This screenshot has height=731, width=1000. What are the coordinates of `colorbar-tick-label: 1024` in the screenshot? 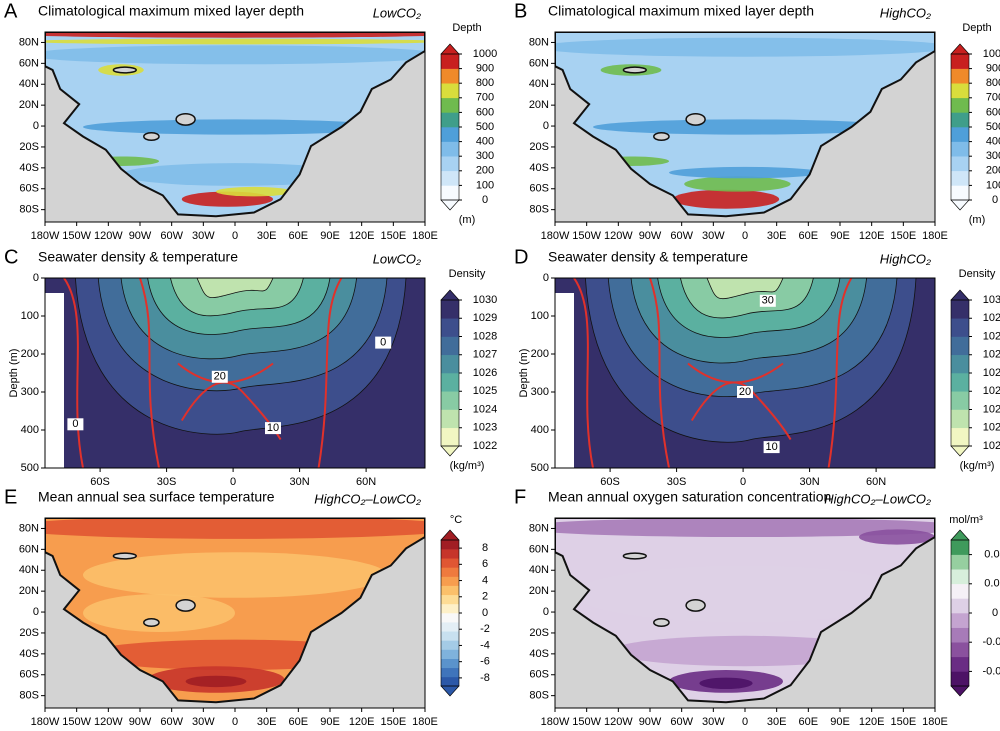 It's located at (485, 409).